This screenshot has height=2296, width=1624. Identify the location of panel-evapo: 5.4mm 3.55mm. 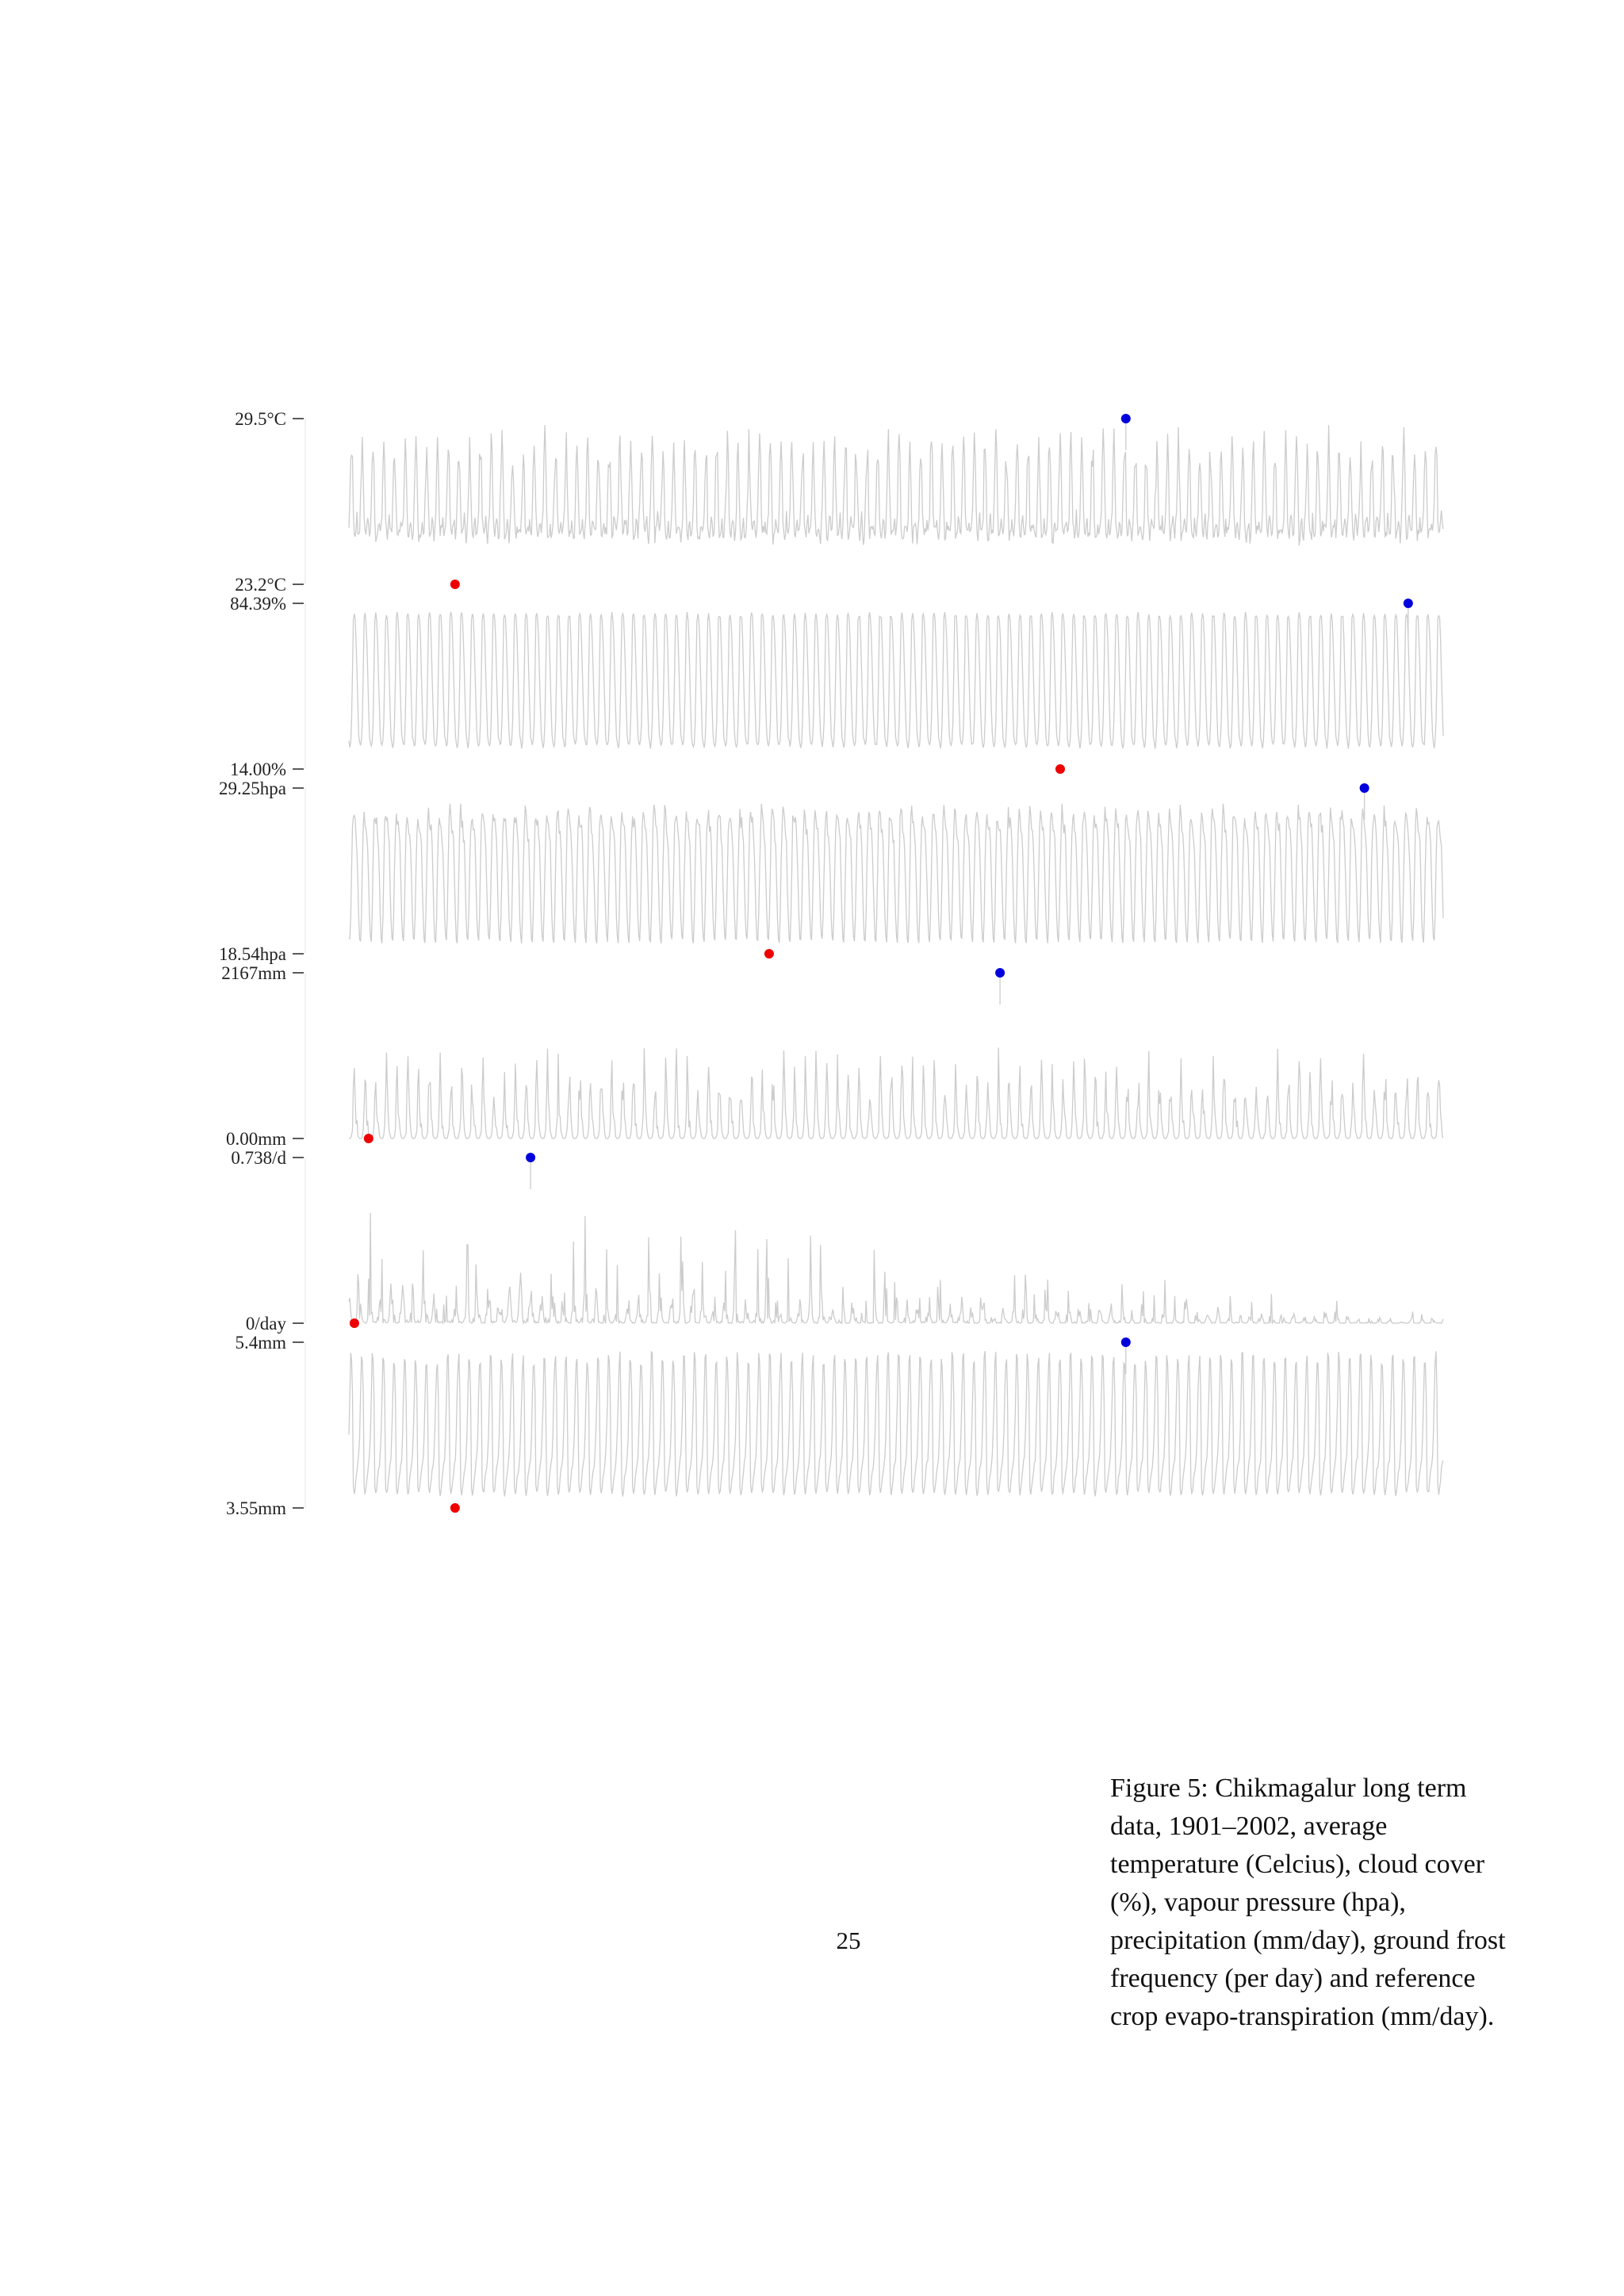
(835, 1426).